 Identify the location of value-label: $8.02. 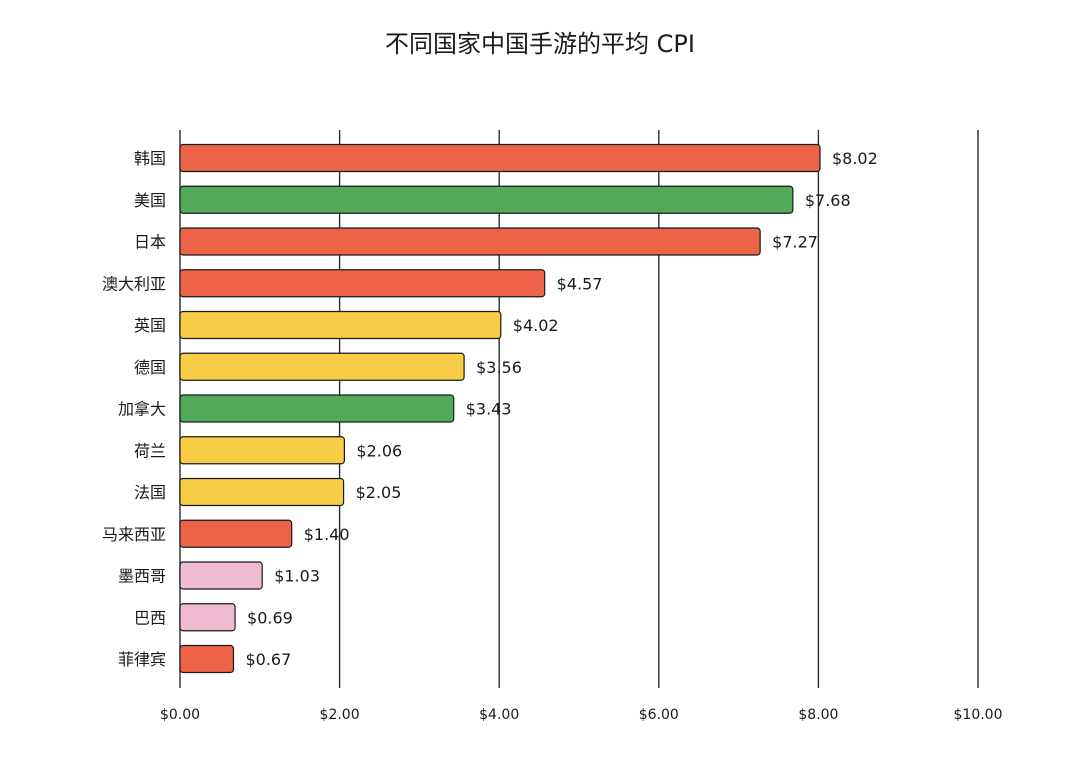
(855, 158).